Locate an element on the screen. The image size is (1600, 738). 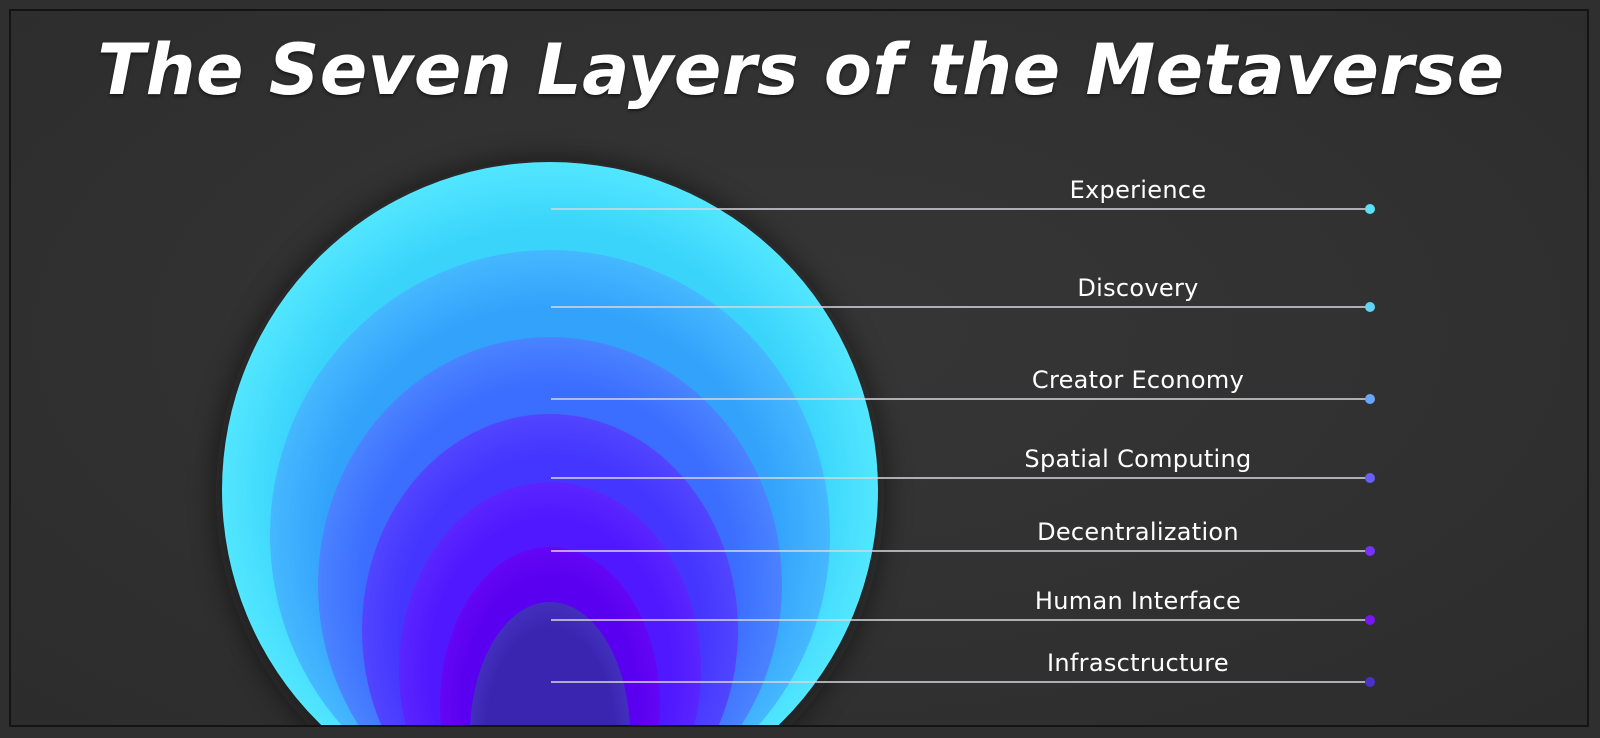
layer-label: Decentralization is located at coordinates (1138, 532).